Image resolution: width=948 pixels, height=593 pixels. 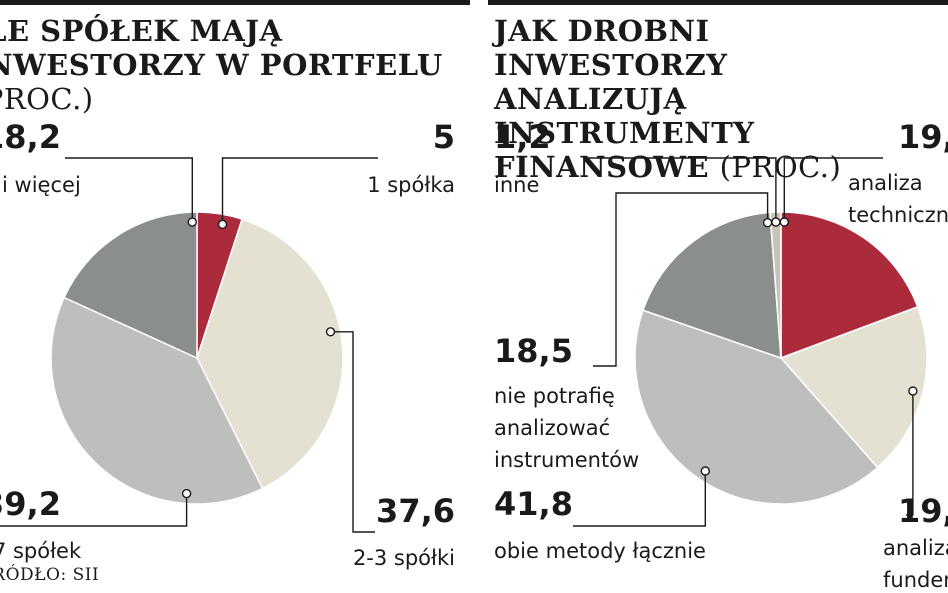 I want to click on chart-title-line3: FINANSOWE, so click(x=602, y=167).